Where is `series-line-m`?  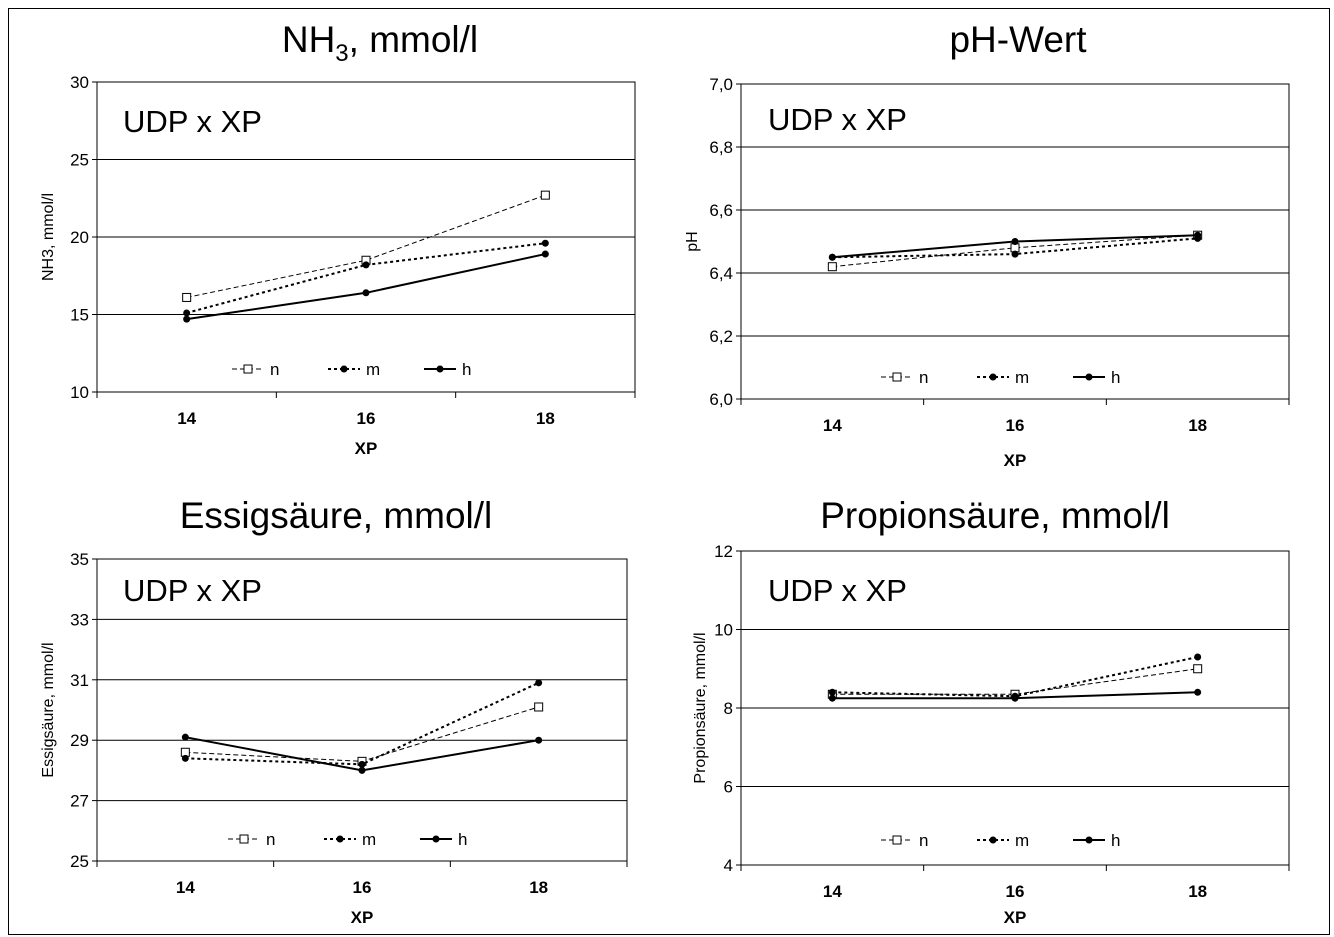
series-line-m is located at coordinates (366, 278).